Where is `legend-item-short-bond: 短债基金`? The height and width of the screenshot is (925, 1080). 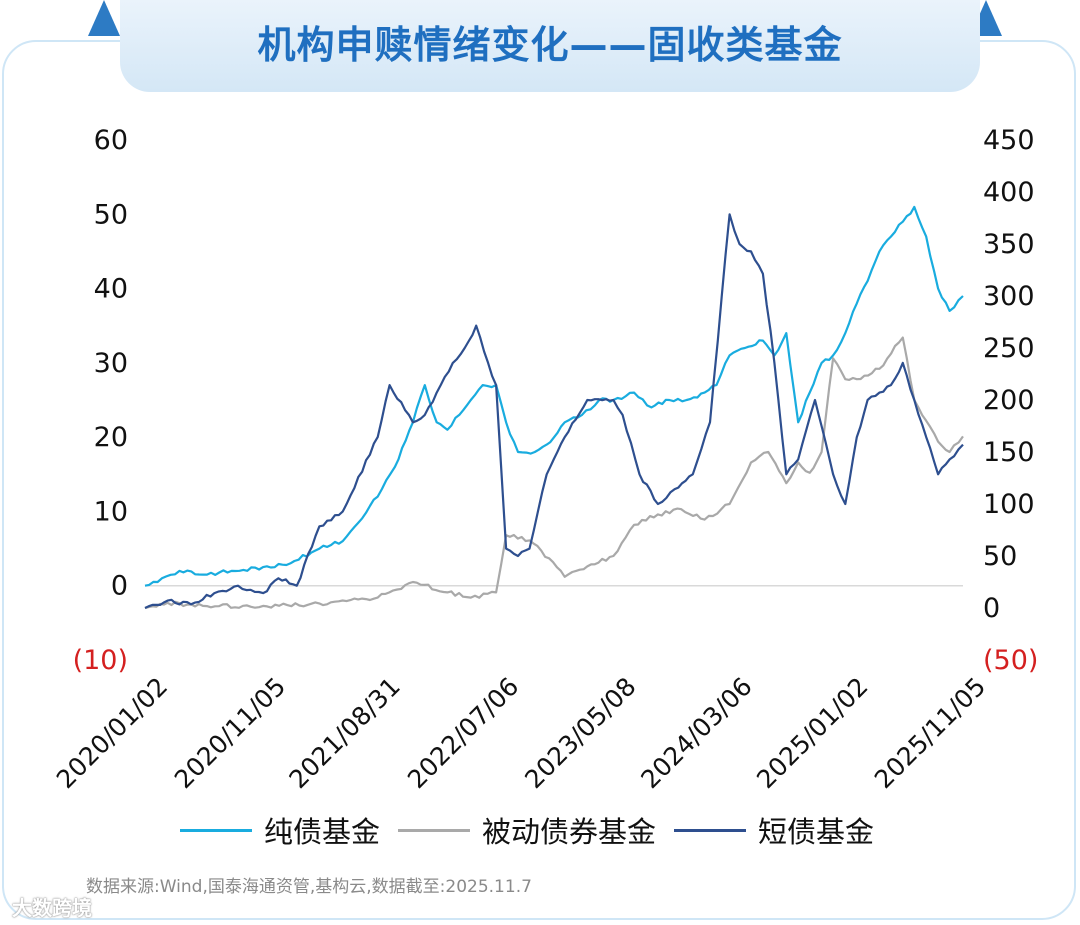
legend-item-short-bond: 短债基金 is located at coordinates (774, 830).